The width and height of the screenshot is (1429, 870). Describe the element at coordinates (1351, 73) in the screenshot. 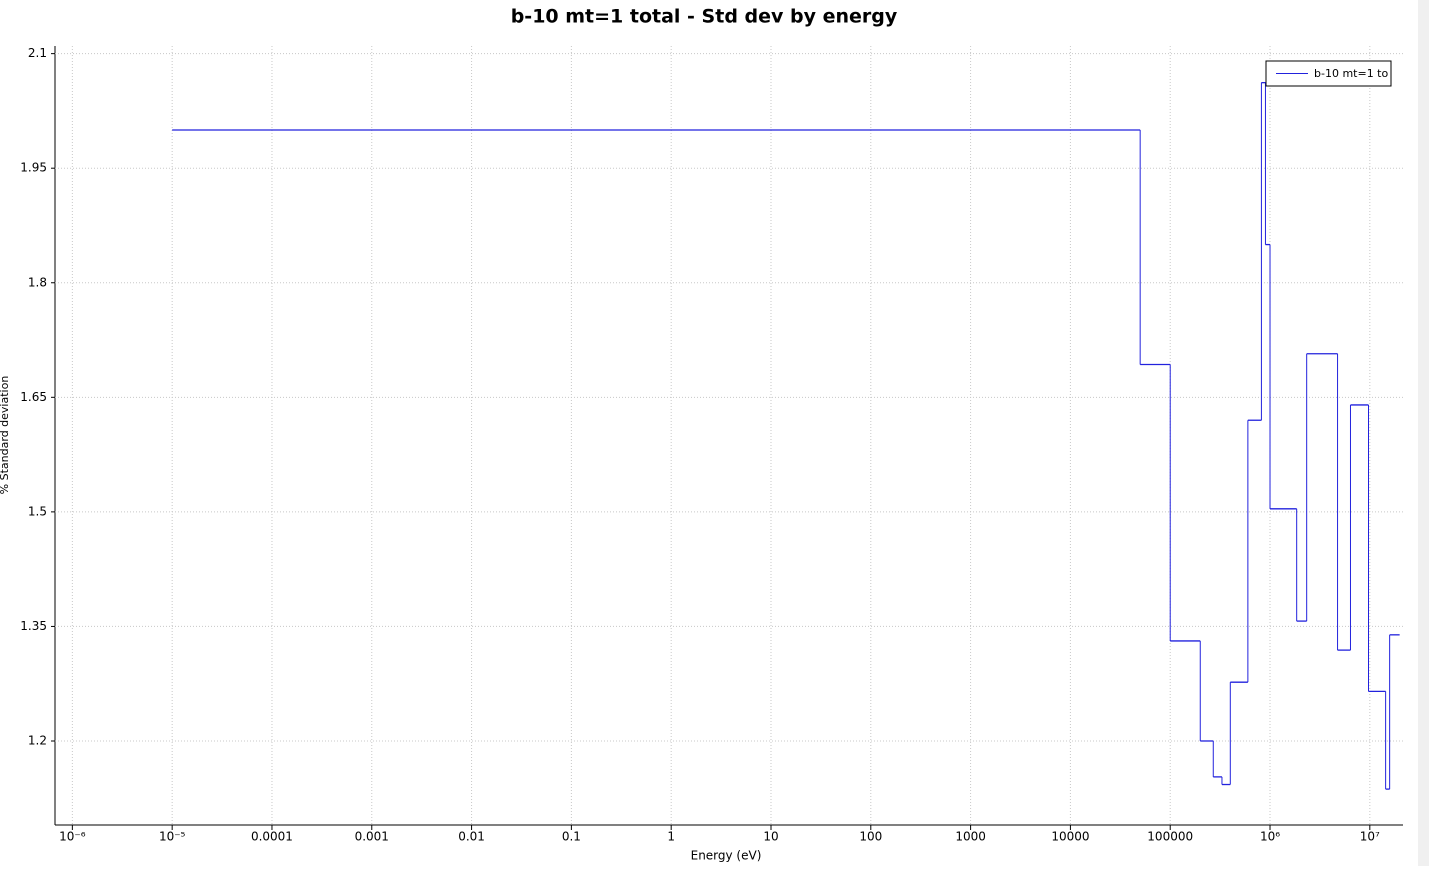

I see `legend-label: b-10 mt=1 to` at that location.